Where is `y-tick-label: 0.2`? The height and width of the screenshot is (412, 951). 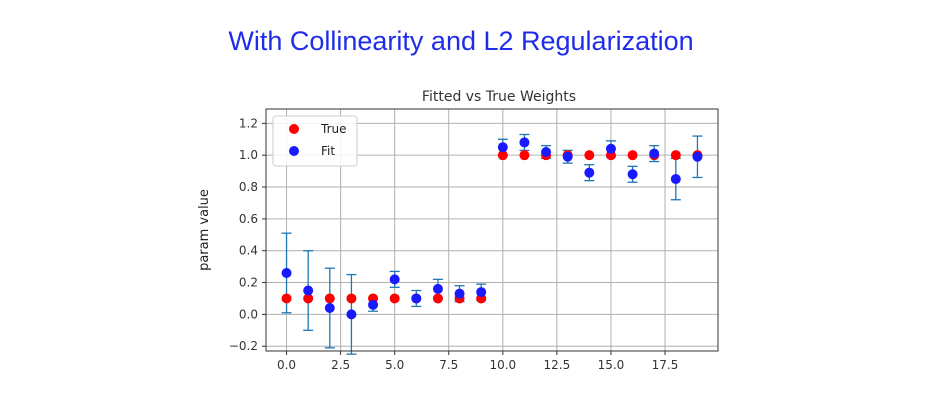 y-tick-label: 0.2 is located at coordinates (248, 283).